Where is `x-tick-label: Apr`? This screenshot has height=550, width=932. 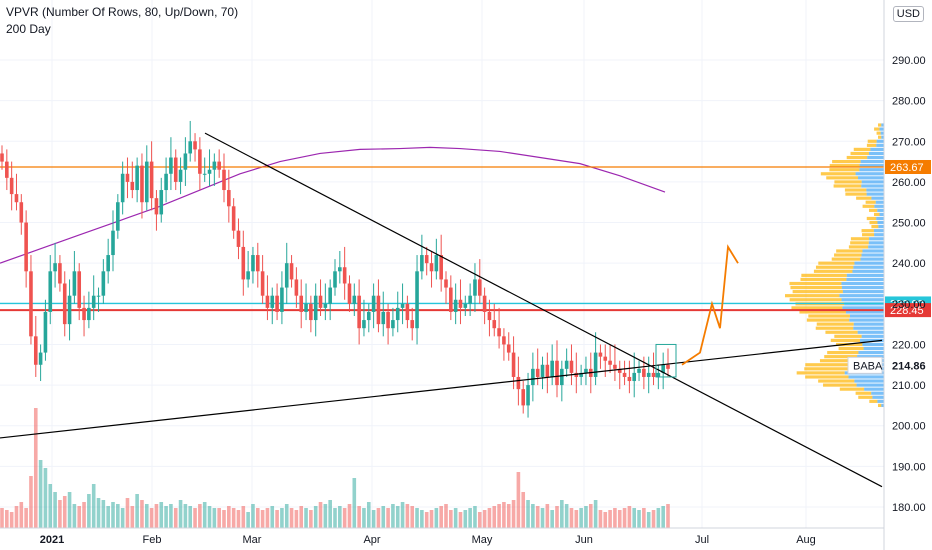
x-tick-label: Apr is located at coordinates (371, 540).